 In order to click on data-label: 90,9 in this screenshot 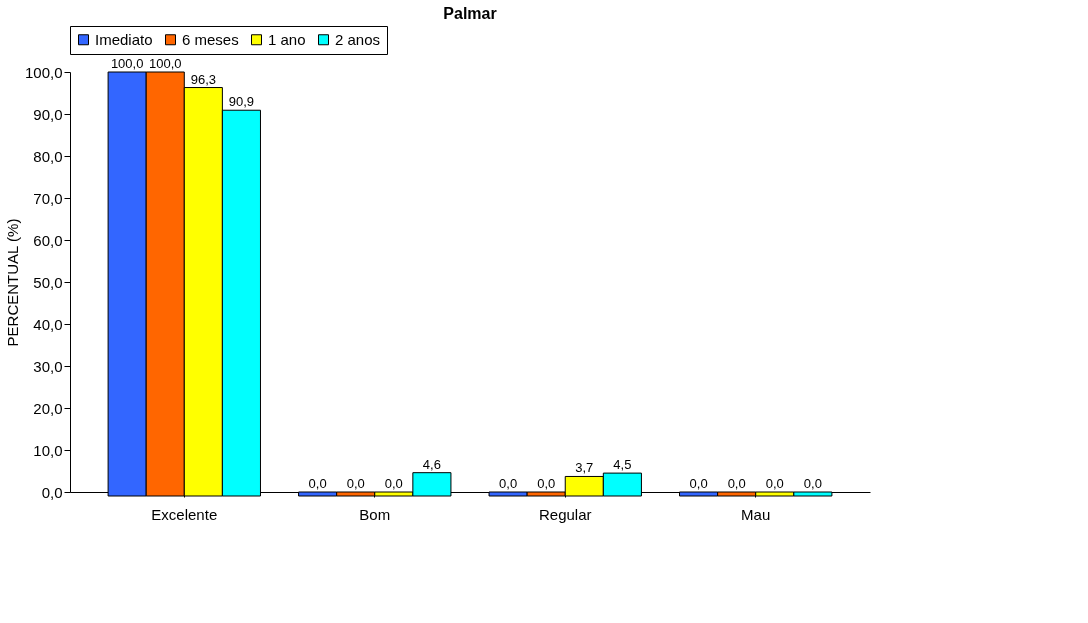, I will do `click(241, 102)`.